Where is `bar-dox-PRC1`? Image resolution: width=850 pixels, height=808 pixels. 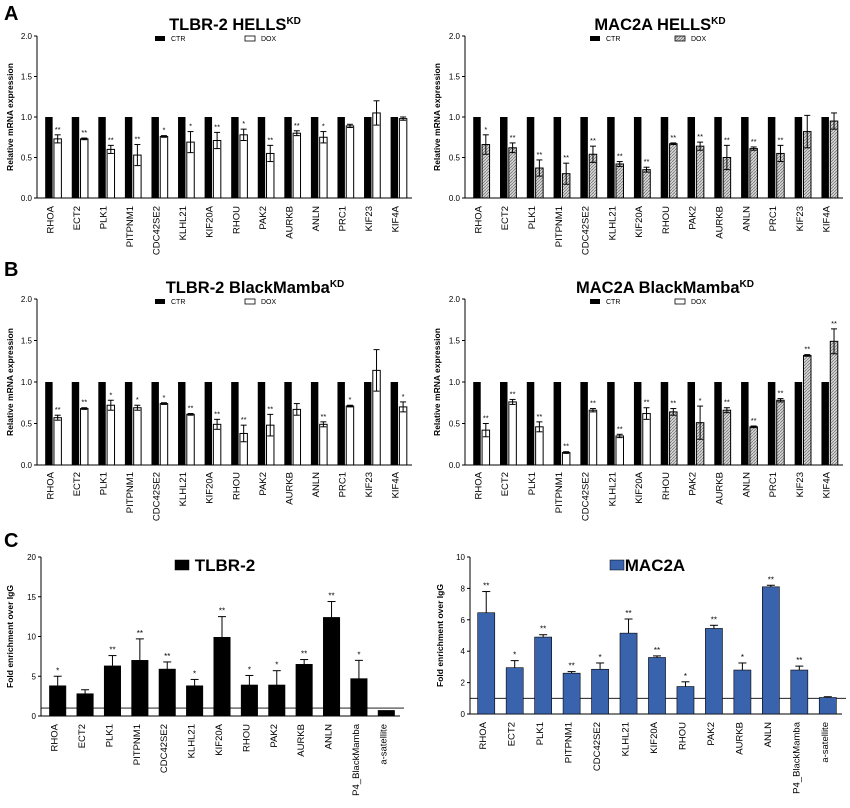
bar-dox-PRC1 is located at coordinates (780, 432).